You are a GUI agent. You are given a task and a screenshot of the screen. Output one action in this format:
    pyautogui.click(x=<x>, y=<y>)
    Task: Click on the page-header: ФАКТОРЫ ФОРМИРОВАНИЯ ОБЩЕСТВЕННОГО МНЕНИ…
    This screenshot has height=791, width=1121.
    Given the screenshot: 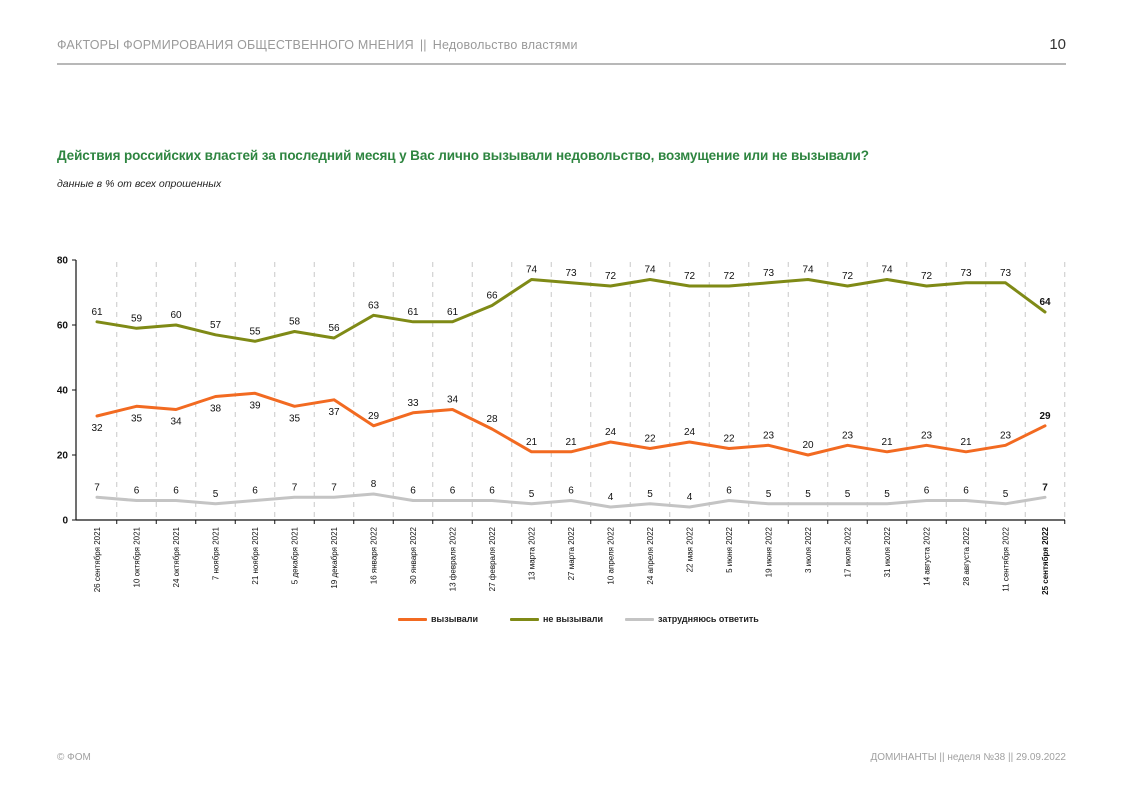 What is the action you would take?
    pyautogui.click(x=561, y=51)
    